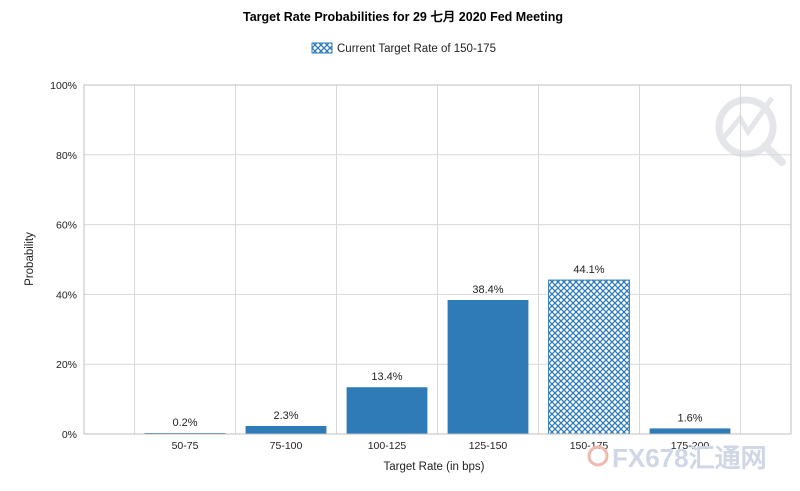 This screenshot has width=800, height=491. Describe the element at coordinates (63, 260) in the screenshot. I see `y-tick-labels: 0% 20% 40% 60% 80% 100%` at that location.